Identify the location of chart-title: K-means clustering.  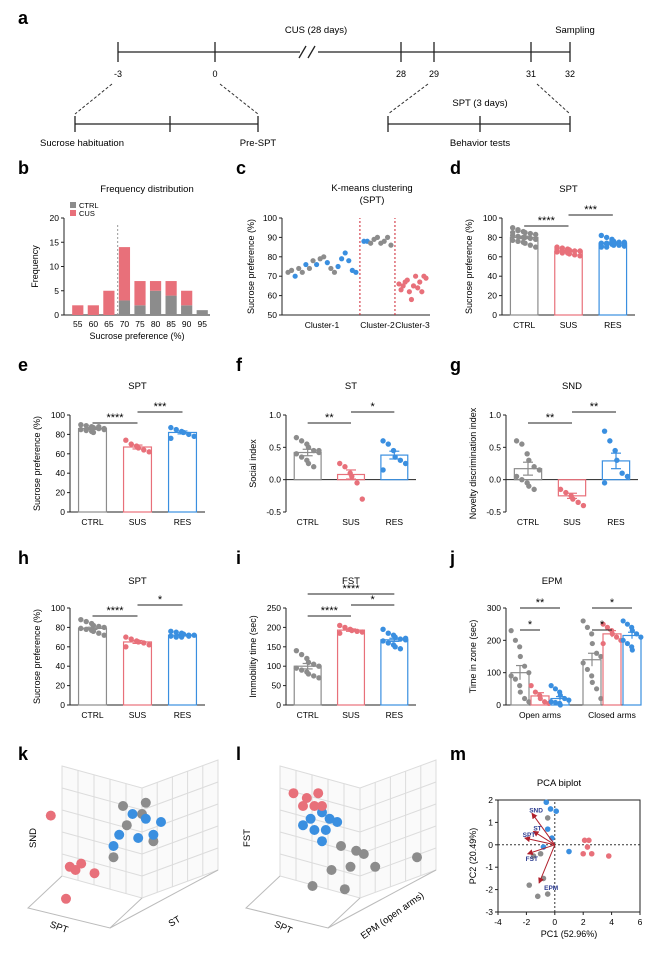
(371, 188).